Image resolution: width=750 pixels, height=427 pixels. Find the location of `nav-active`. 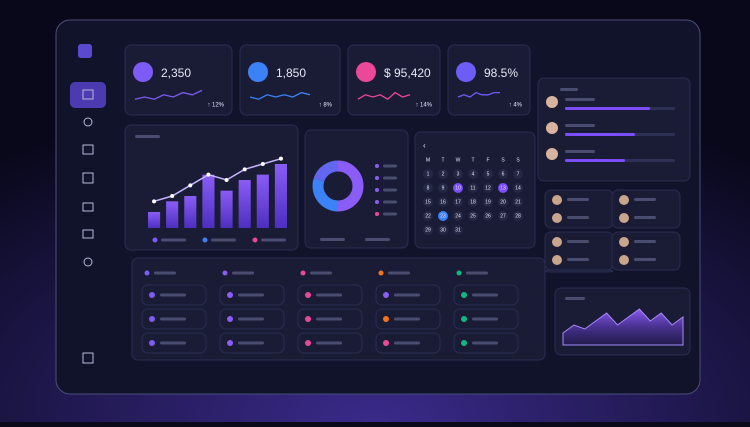

nav-active is located at coordinates (88, 95).